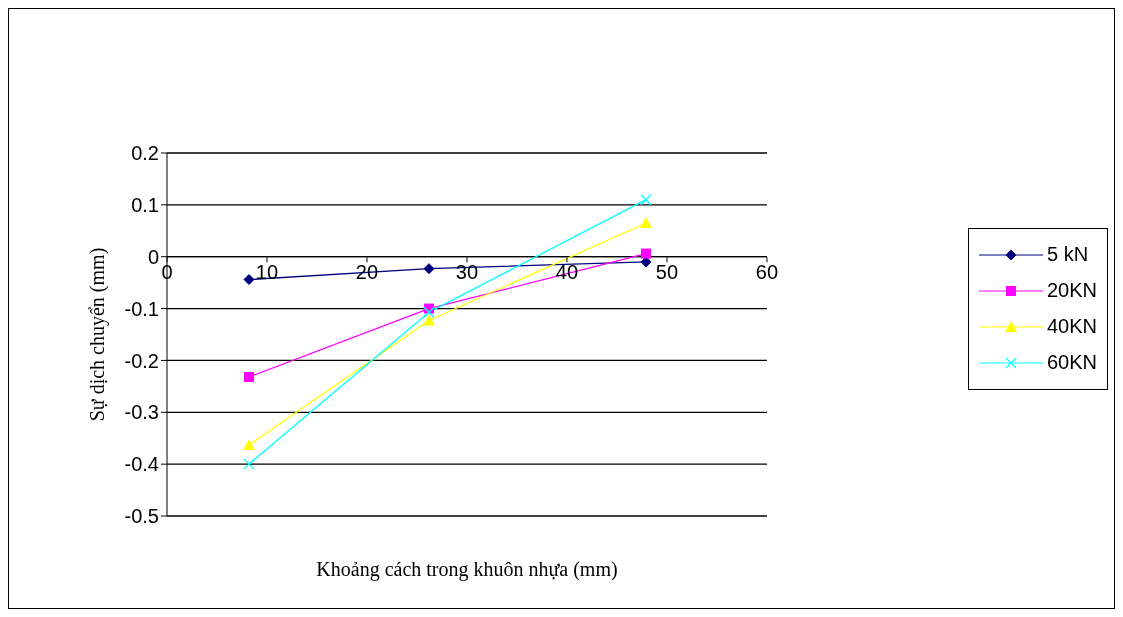  Describe the element at coordinates (141, 308) in the screenshot. I see `y-tick-label: -0.1` at that location.